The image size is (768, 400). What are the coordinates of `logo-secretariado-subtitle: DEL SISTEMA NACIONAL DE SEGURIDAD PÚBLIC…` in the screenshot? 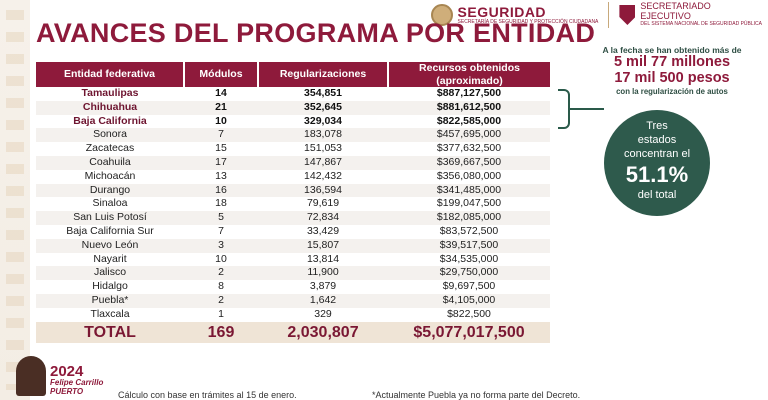 It's located at (701, 24).